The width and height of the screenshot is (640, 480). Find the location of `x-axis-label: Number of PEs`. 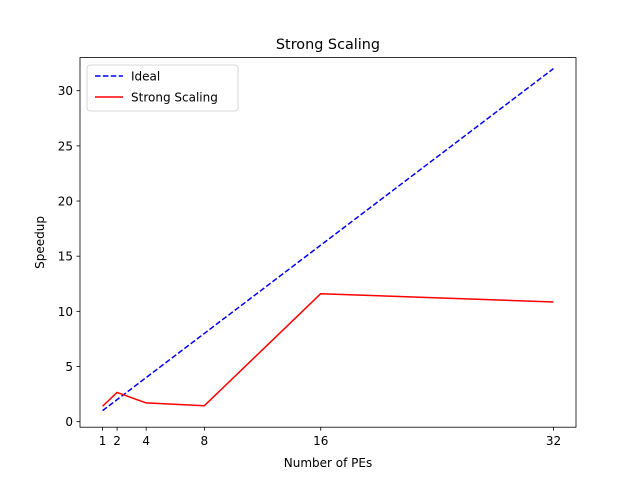

x-axis-label: Number of PEs is located at coordinates (328, 463).